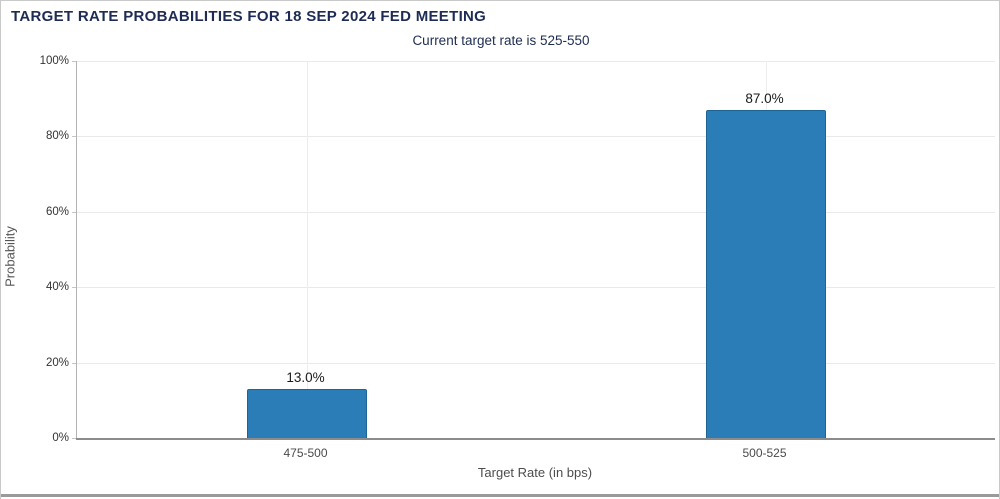 The width and height of the screenshot is (1000, 499). I want to click on x-category-label: 500-525, so click(764, 453).